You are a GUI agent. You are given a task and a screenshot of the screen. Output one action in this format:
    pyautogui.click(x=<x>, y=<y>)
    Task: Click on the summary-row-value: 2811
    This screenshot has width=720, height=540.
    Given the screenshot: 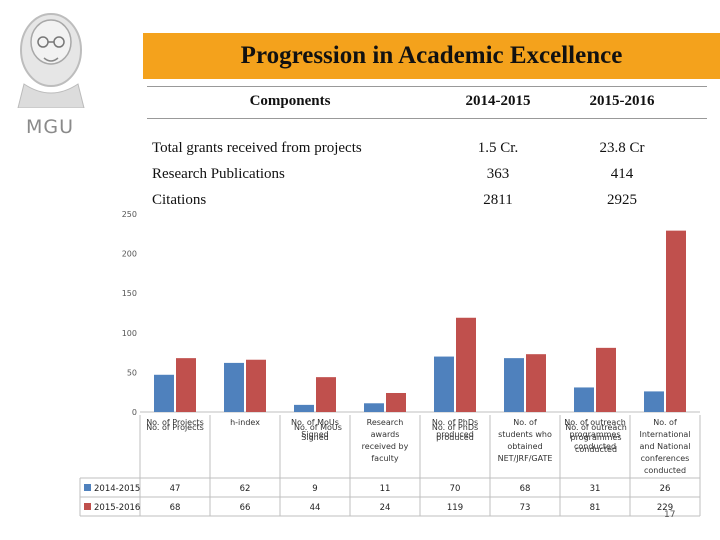 What is the action you would take?
    pyautogui.click(x=498, y=200)
    